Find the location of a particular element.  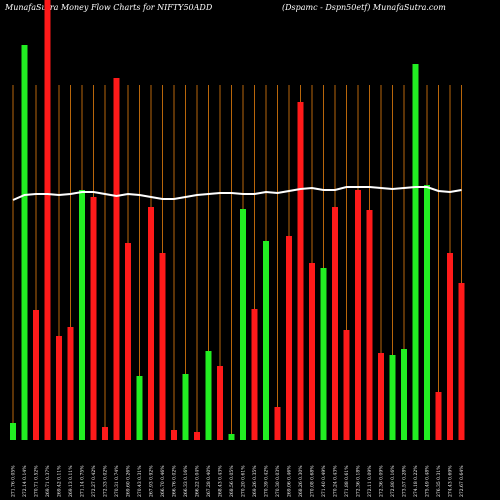

x-tick-label: 272.14 0.14% is located at coordinates (25, 481).